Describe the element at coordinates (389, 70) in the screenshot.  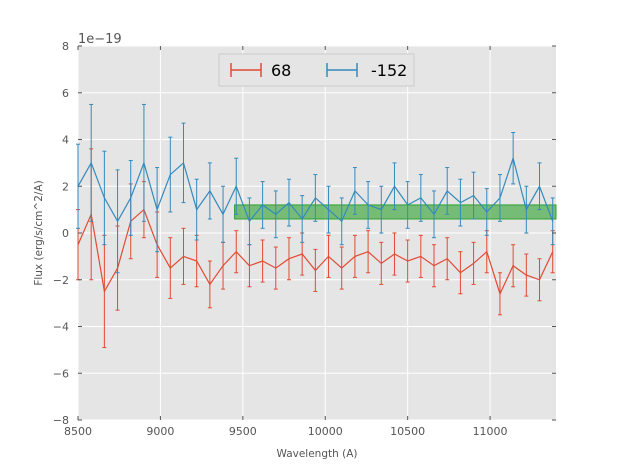
I see `legend-label-minus152: -152` at that location.